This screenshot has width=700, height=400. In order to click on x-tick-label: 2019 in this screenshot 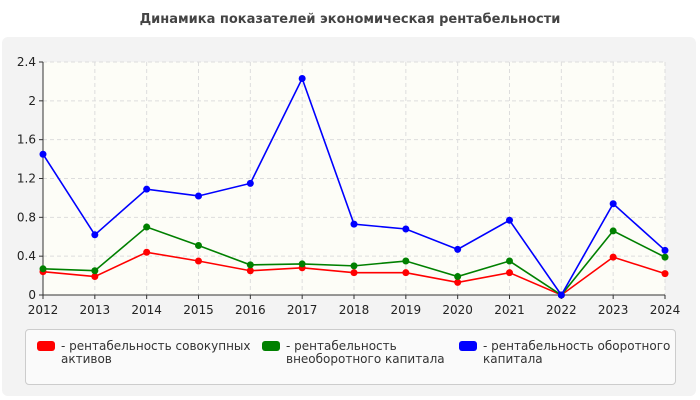, I will do `click(406, 310)`.